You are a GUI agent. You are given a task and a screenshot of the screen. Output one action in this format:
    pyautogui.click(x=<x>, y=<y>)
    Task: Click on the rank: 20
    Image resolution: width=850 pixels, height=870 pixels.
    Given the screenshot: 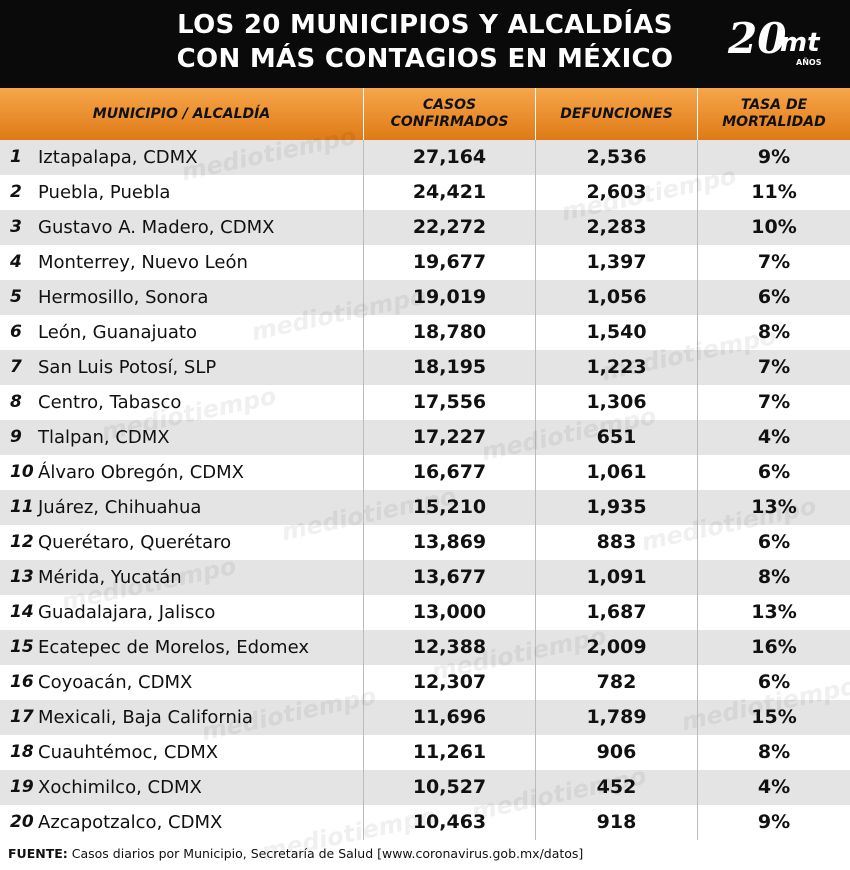 What is the action you would take?
    pyautogui.click(x=22, y=822)
    